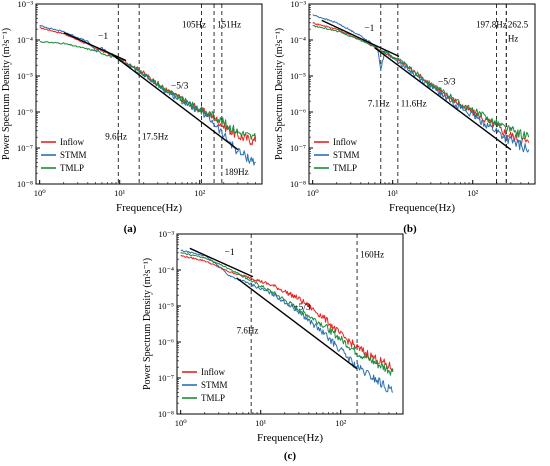 Image resolution: width=550 pixels, height=466 pixels. What do you see at coordinates (372, 255) in the screenshot?
I see `frequency-marker-label: 160Hz` at bounding box center [372, 255].